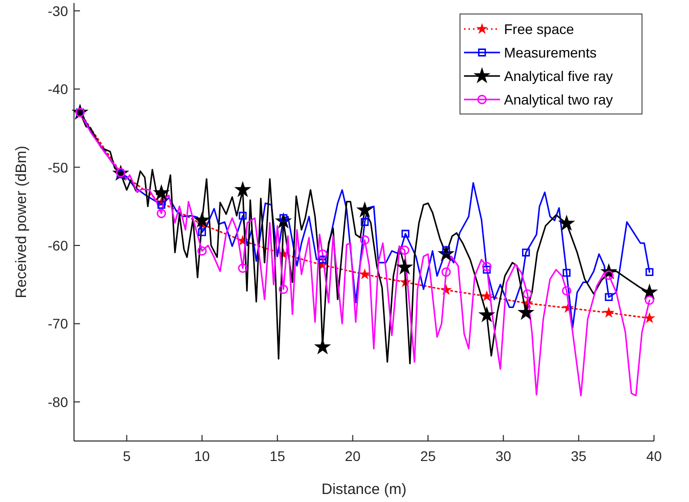 This screenshot has width=689, height=502. I want to click on x-tick-label: 35, so click(578, 456).